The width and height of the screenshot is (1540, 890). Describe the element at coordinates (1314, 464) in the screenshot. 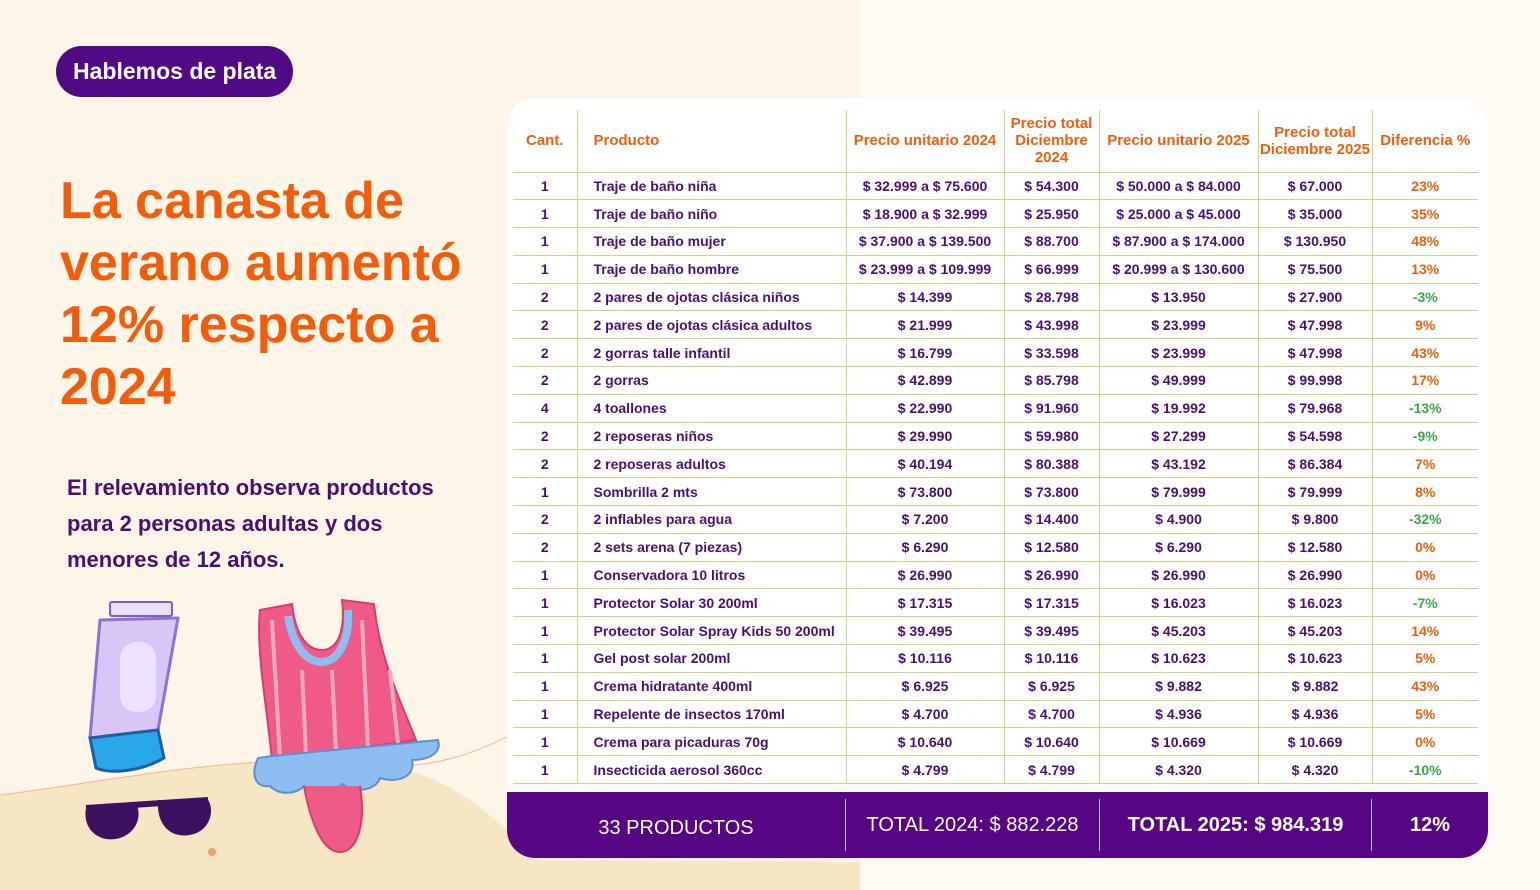

I see `cell-total-2025: $ 86.384` at that location.